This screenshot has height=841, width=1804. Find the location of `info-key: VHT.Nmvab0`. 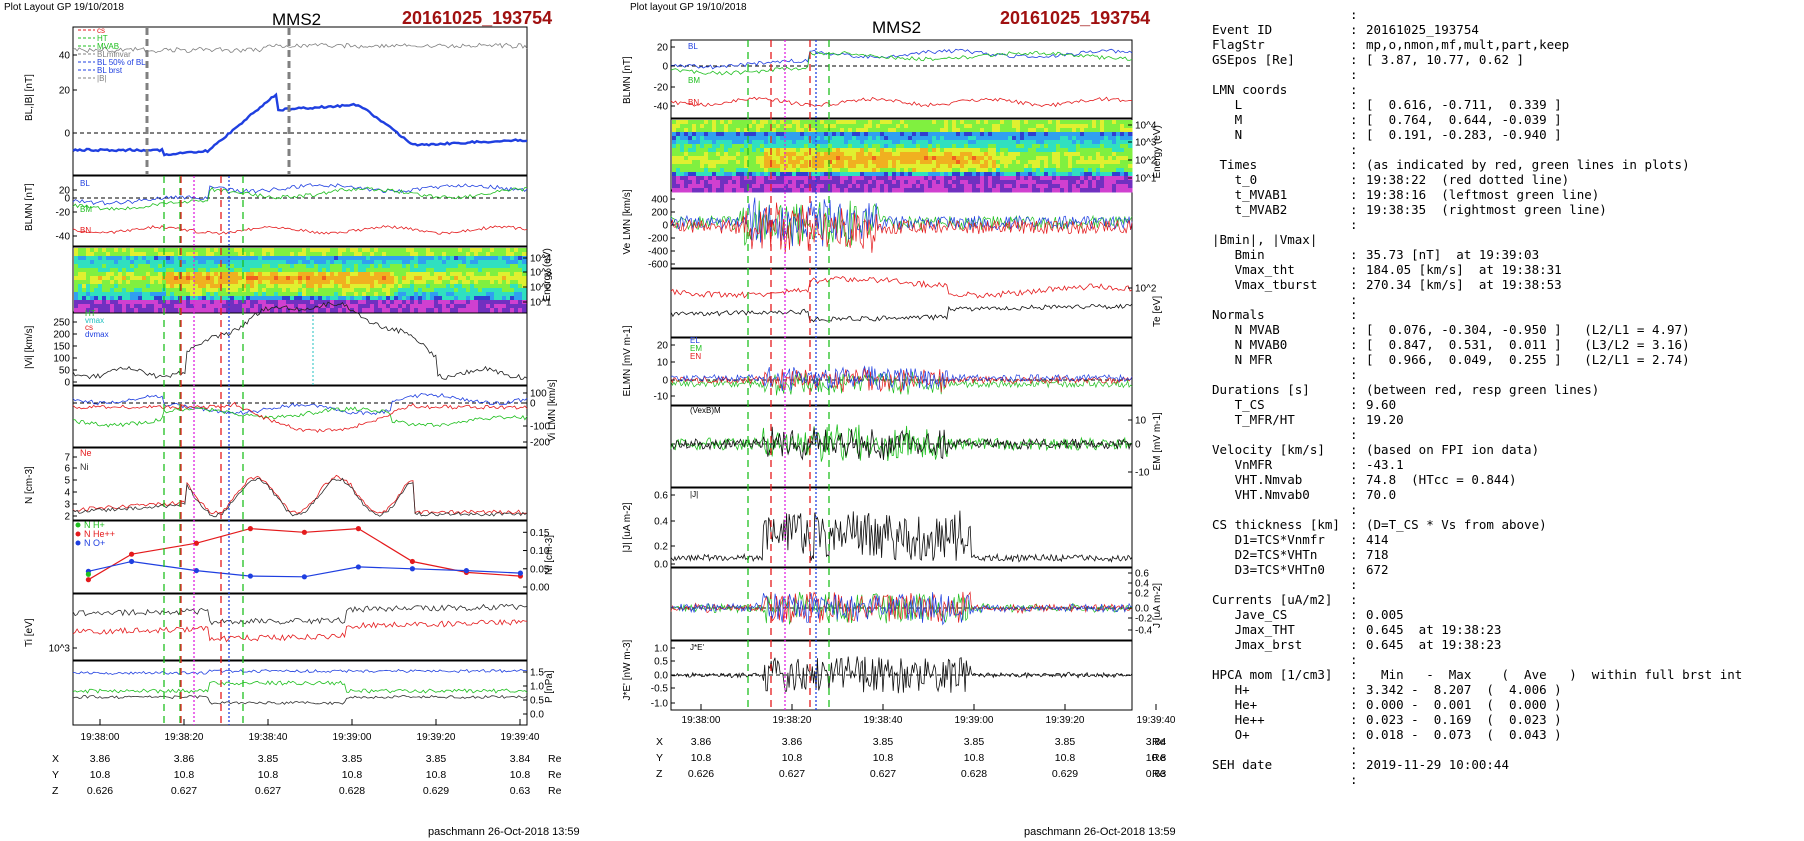

info-key: VHT.Nmvab0 is located at coordinates (1261, 494).